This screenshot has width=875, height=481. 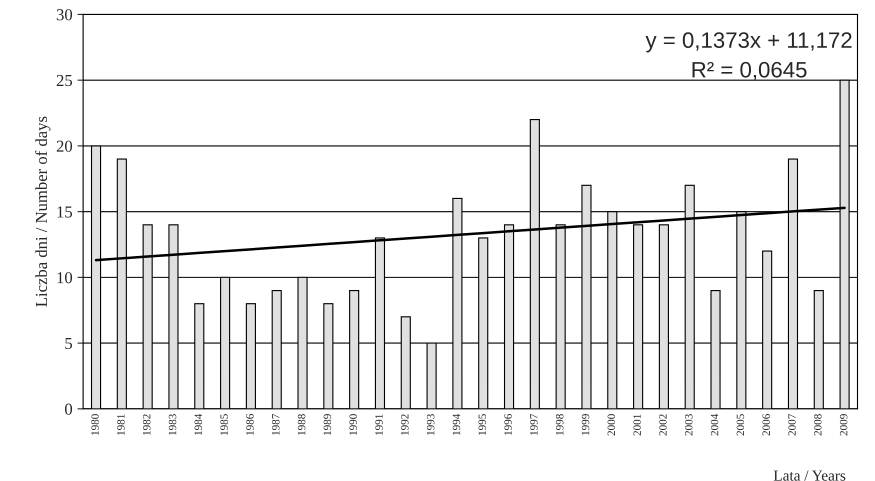 I want to click on x-tick-label: 1990, so click(x=353, y=424).